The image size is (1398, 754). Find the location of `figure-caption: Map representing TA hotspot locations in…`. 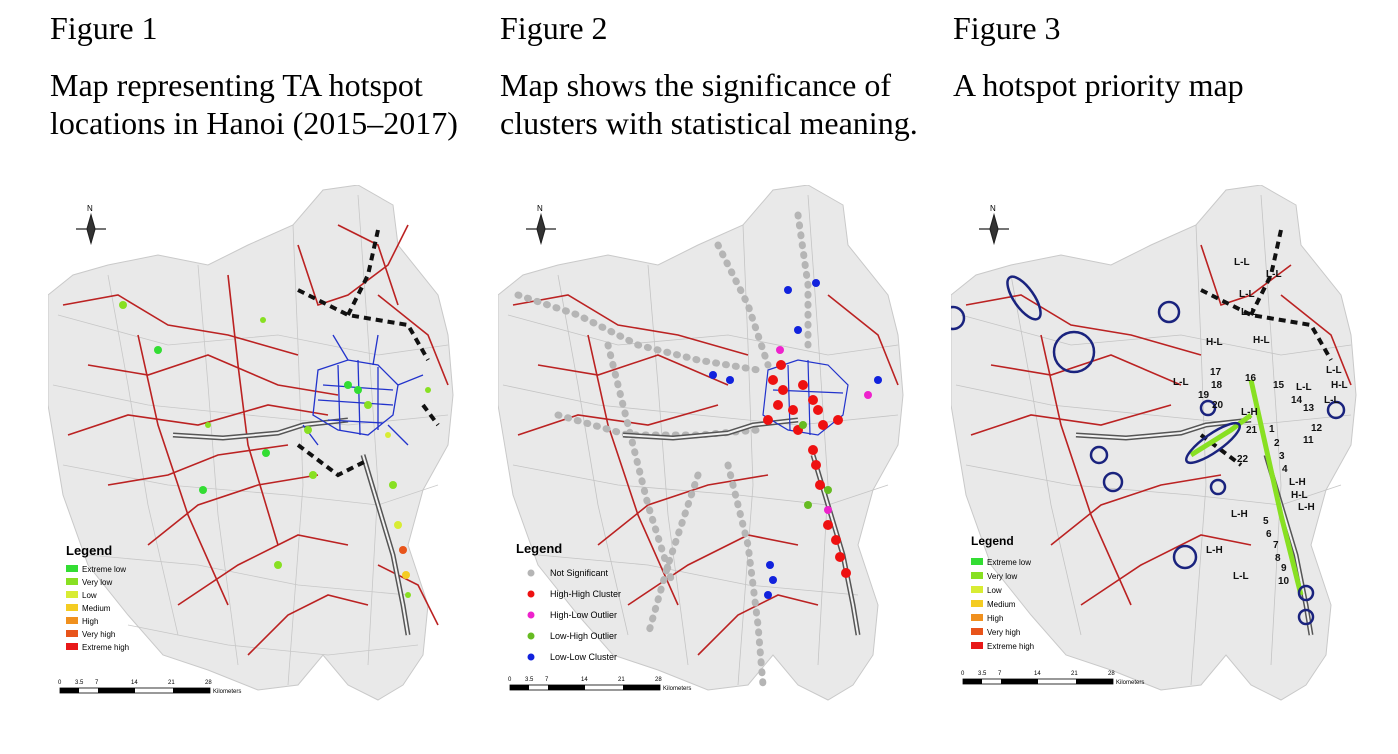

figure-caption: Map representing TA hotspot locations in… is located at coordinates (254, 104).